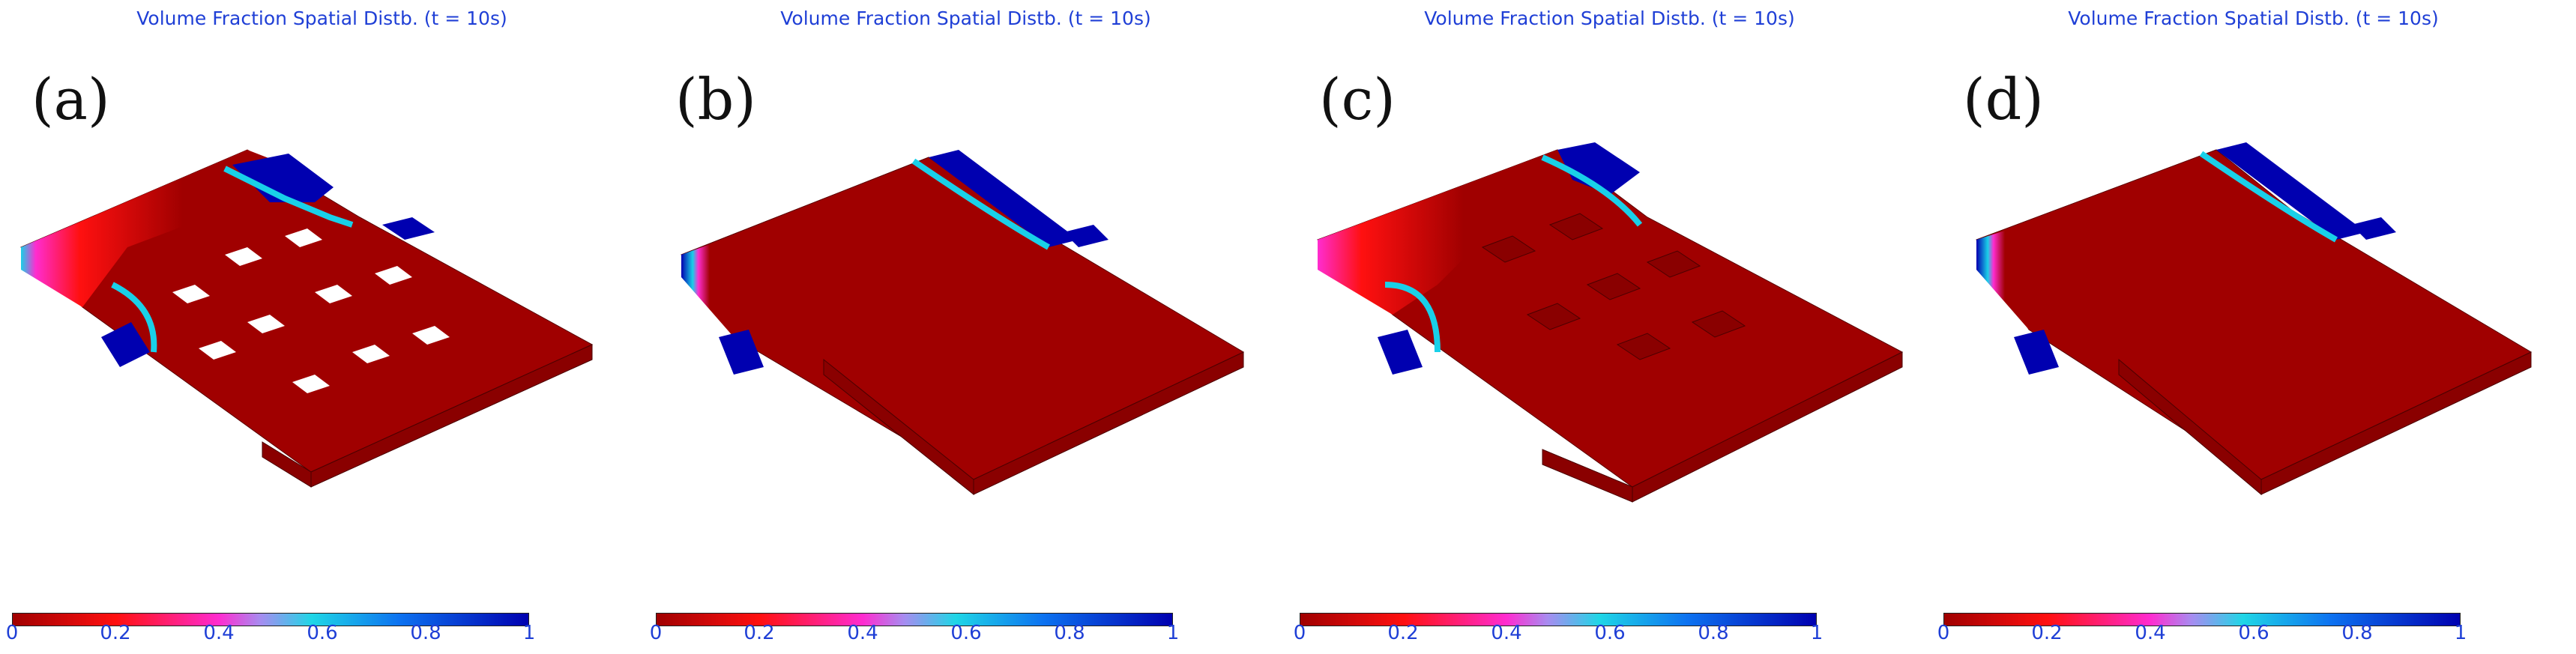 This screenshot has height=654, width=2576. Describe the element at coordinates (311, 310) in the screenshot. I see `obstacle-holes` at that location.